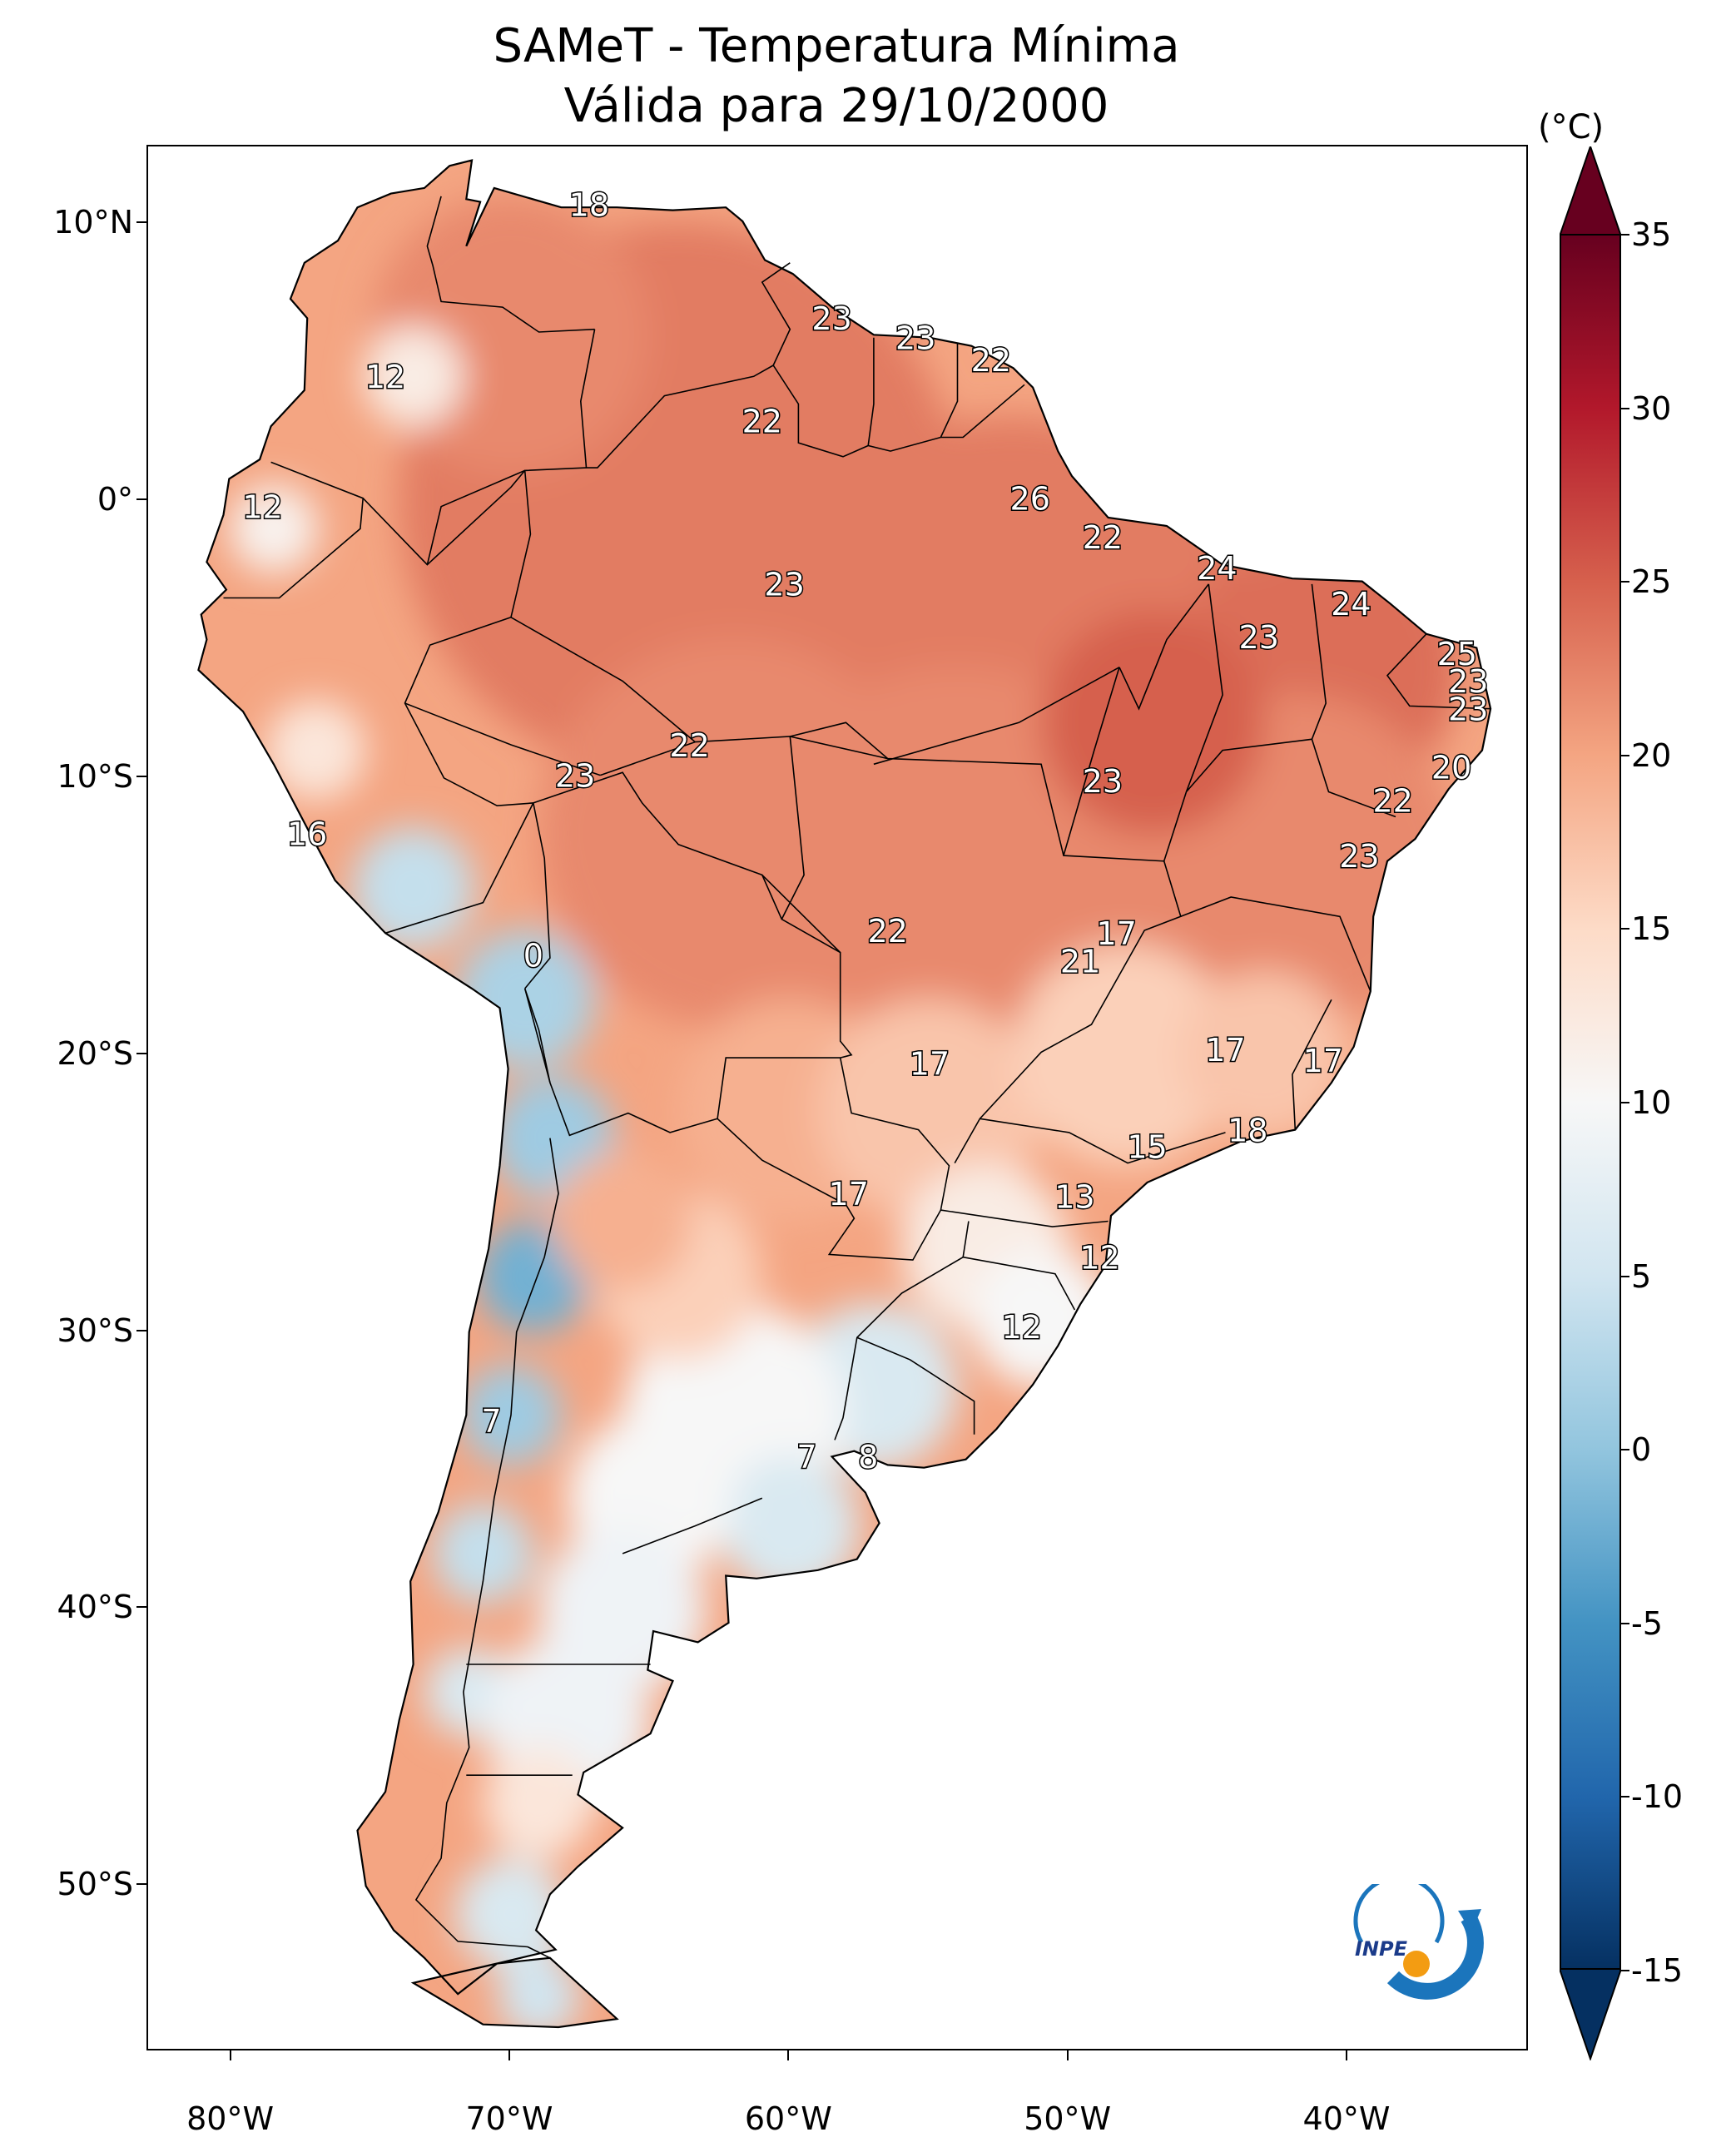  What do you see at coordinates (93, 222) in the screenshot?
I see `lat-label-10n: 10°N` at bounding box center [93, 222].